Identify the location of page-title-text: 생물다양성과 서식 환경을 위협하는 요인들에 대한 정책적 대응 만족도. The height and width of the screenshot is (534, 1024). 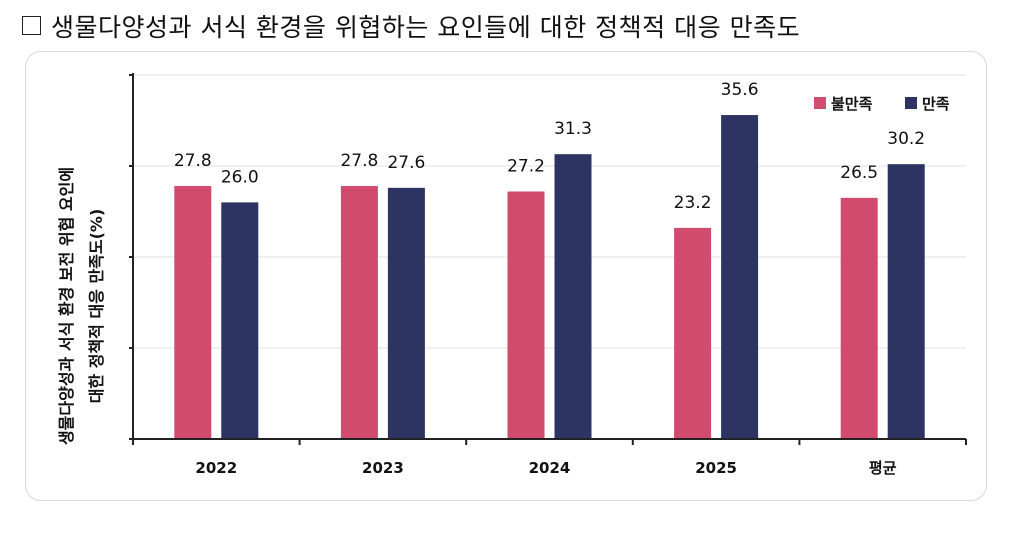
(426, 27).